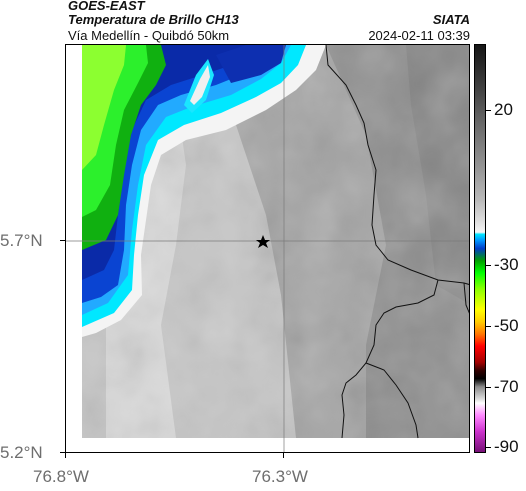  I want to click on lon-label: 76.3°W, so click(280, 476).